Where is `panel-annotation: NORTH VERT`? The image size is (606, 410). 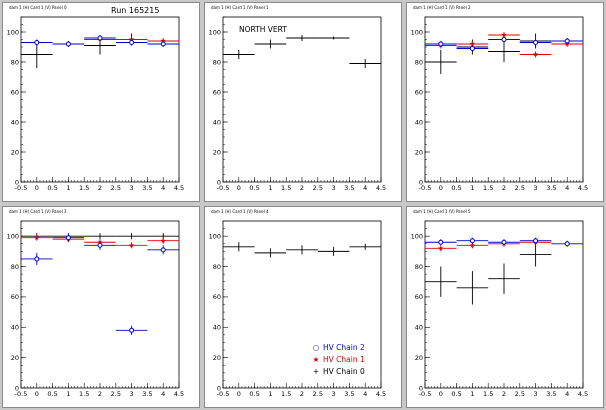 panel-annotation: NORTH VERT is located at coordinates (263, 29).